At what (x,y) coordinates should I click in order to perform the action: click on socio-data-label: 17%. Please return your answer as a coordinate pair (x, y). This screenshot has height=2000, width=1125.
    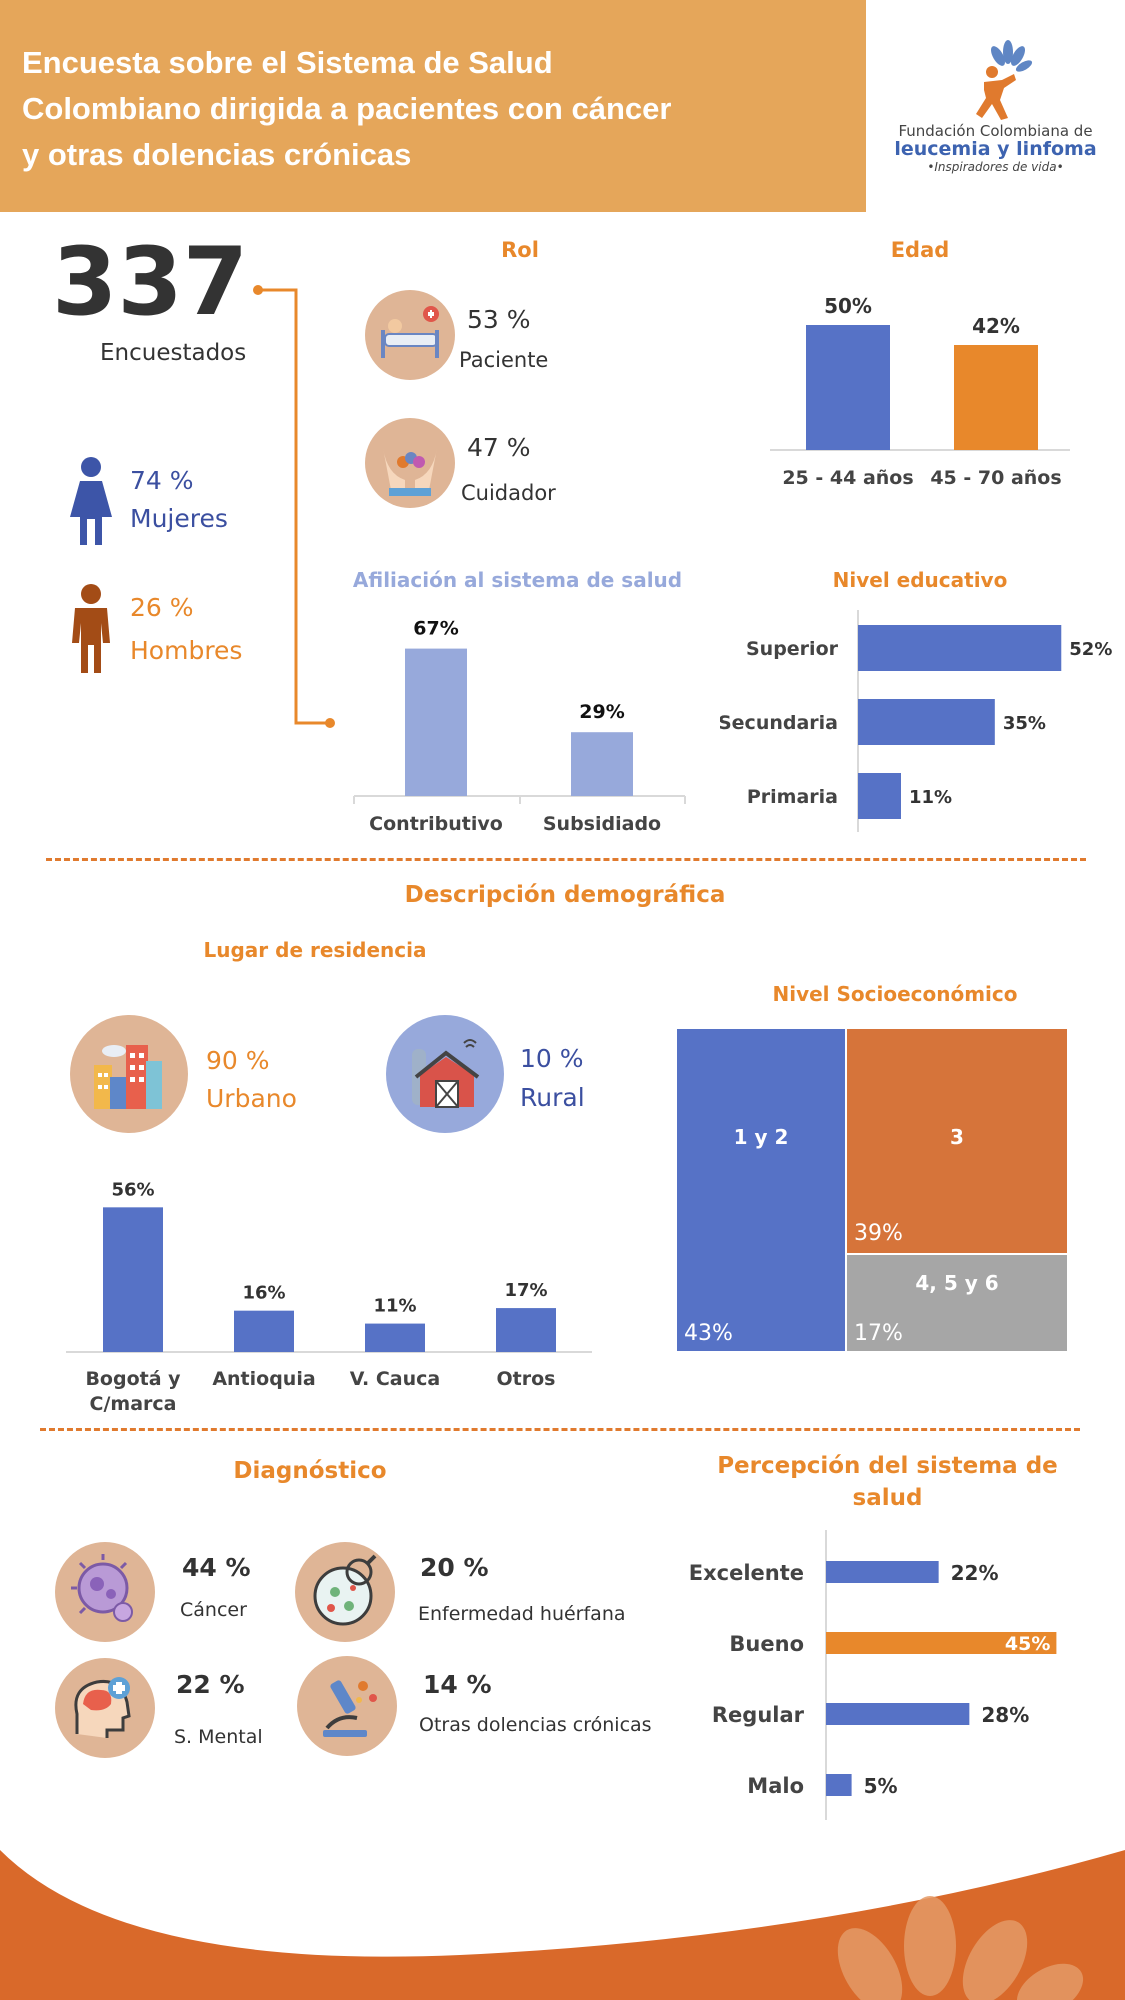
    Looking at the image, I should click on (878, 1333).